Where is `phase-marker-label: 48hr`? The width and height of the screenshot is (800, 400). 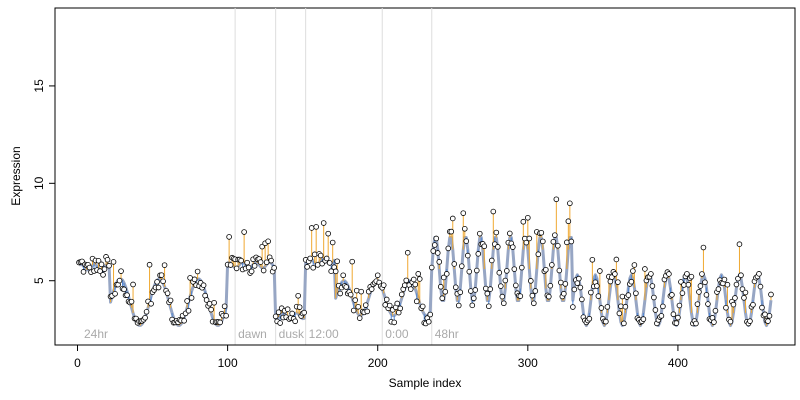 phase-marker-label: 48hr is located at coordinates (447, 334).